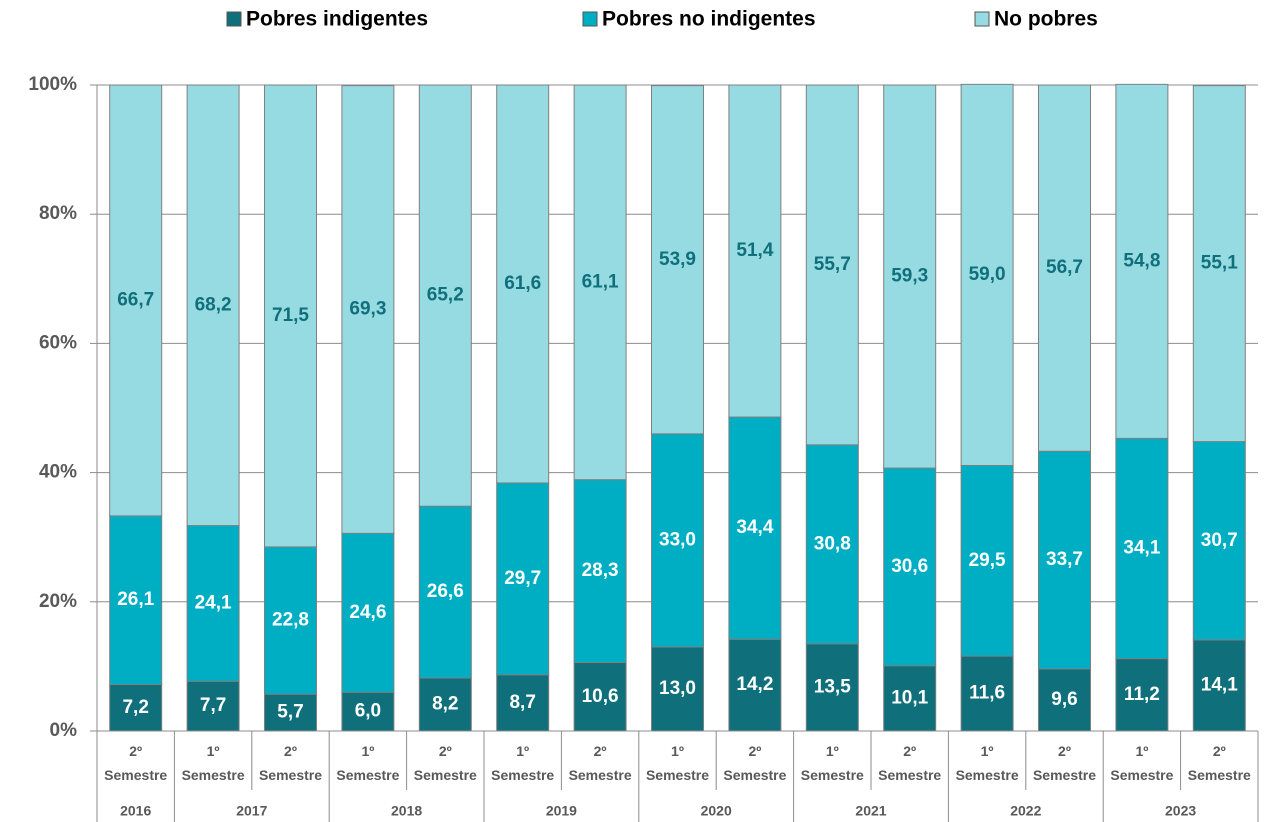 This screenshot has width=1275, height=822. Describe the element at coordinates (1046, 19) in the screenshot. I see `legend-label: No pobres` at that location.